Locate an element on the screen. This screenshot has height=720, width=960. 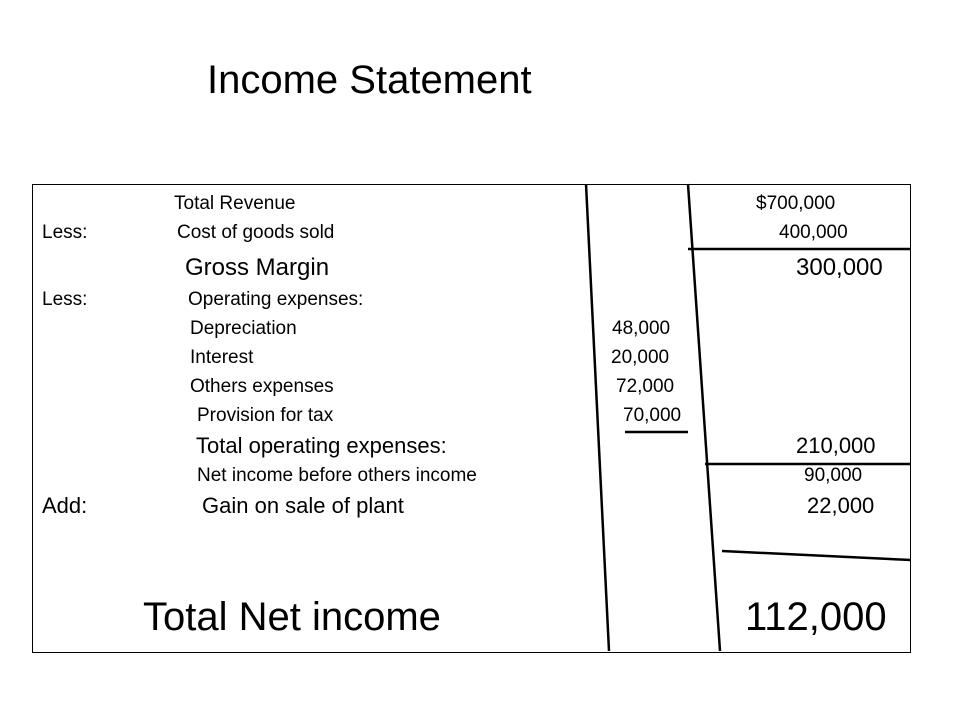
other-expenses-label: Others expenses is located at coordinates (262, 386).